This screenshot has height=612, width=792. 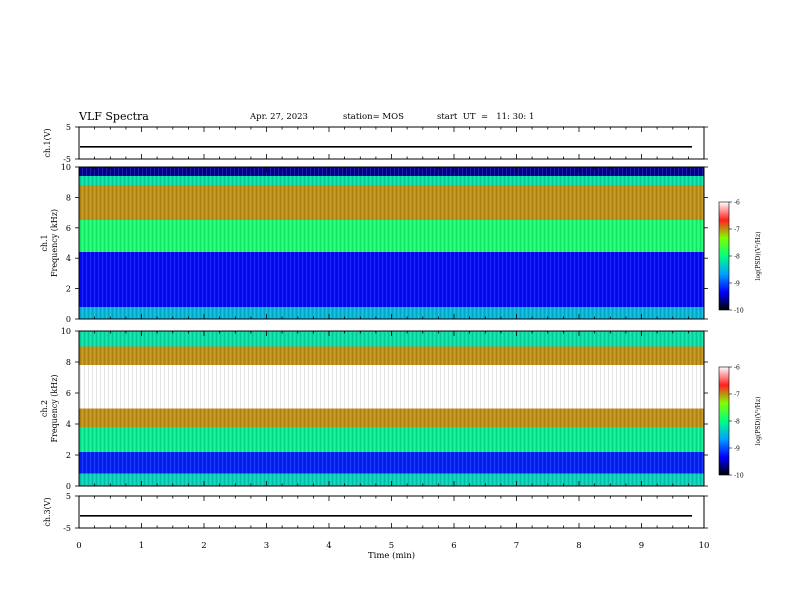 What do you see at coordinates (516, 546) in the screenshot?
I see `x-tick-label: 7` at bounding box center [516, 546].